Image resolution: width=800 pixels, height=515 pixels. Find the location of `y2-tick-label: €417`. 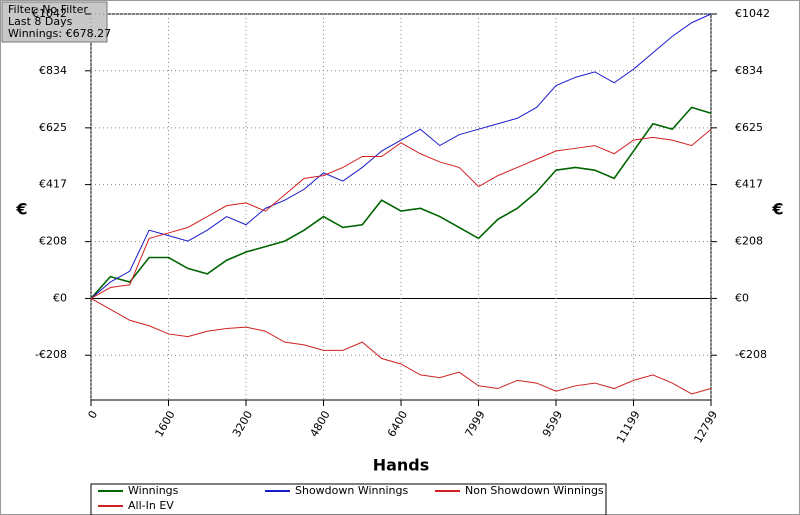

y2-tick-label: €417 is located at coordinates (749, 184).